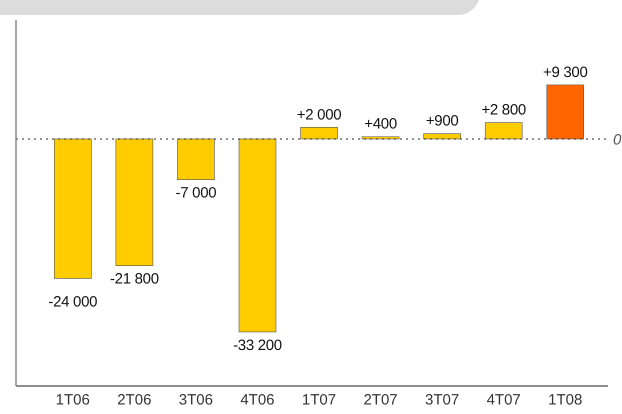  I want to click on data-label: +400, so click(380, 124).